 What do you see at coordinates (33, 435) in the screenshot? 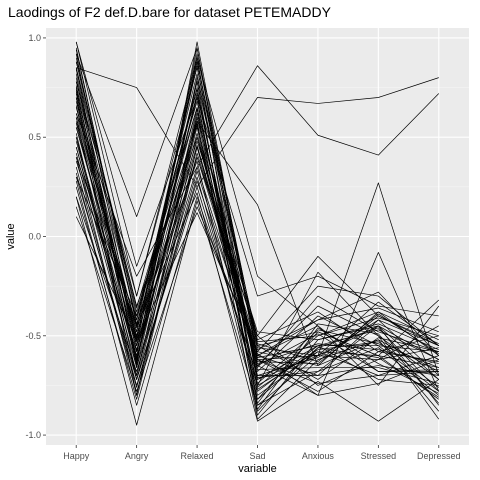
I see `y-tick-label: -1.0` at bounding box center [33, 435].